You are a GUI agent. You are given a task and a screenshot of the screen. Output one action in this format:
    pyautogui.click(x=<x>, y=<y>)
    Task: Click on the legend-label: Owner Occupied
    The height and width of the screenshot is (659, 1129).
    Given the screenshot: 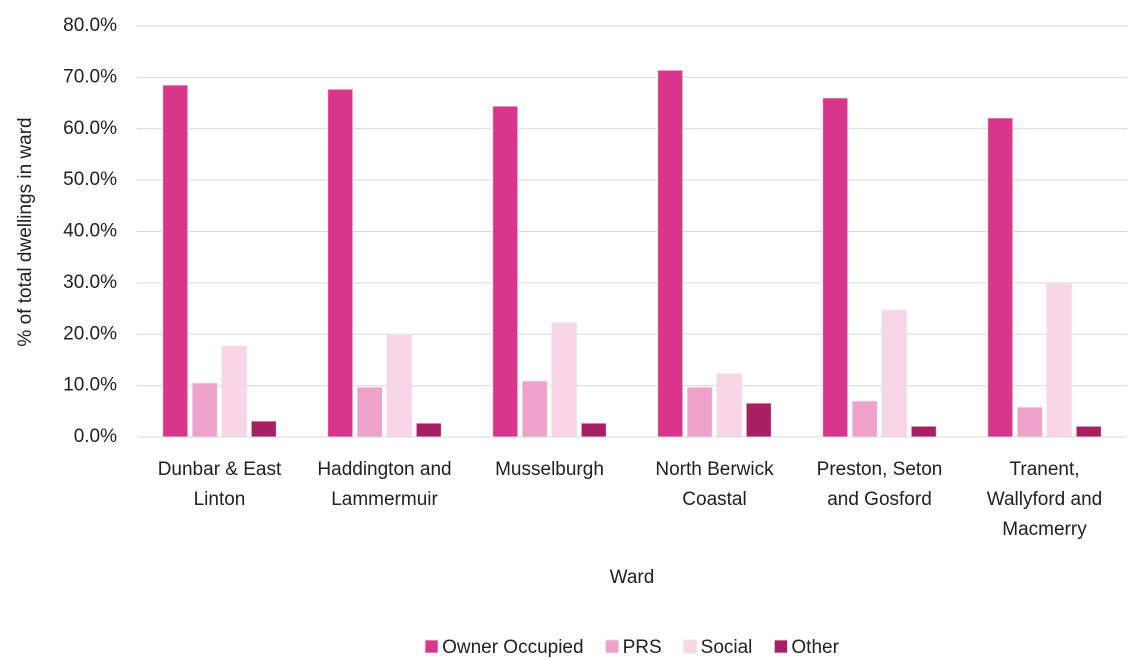 What is the action you would take?
    pyautogui.click(x=513, y=647)
    